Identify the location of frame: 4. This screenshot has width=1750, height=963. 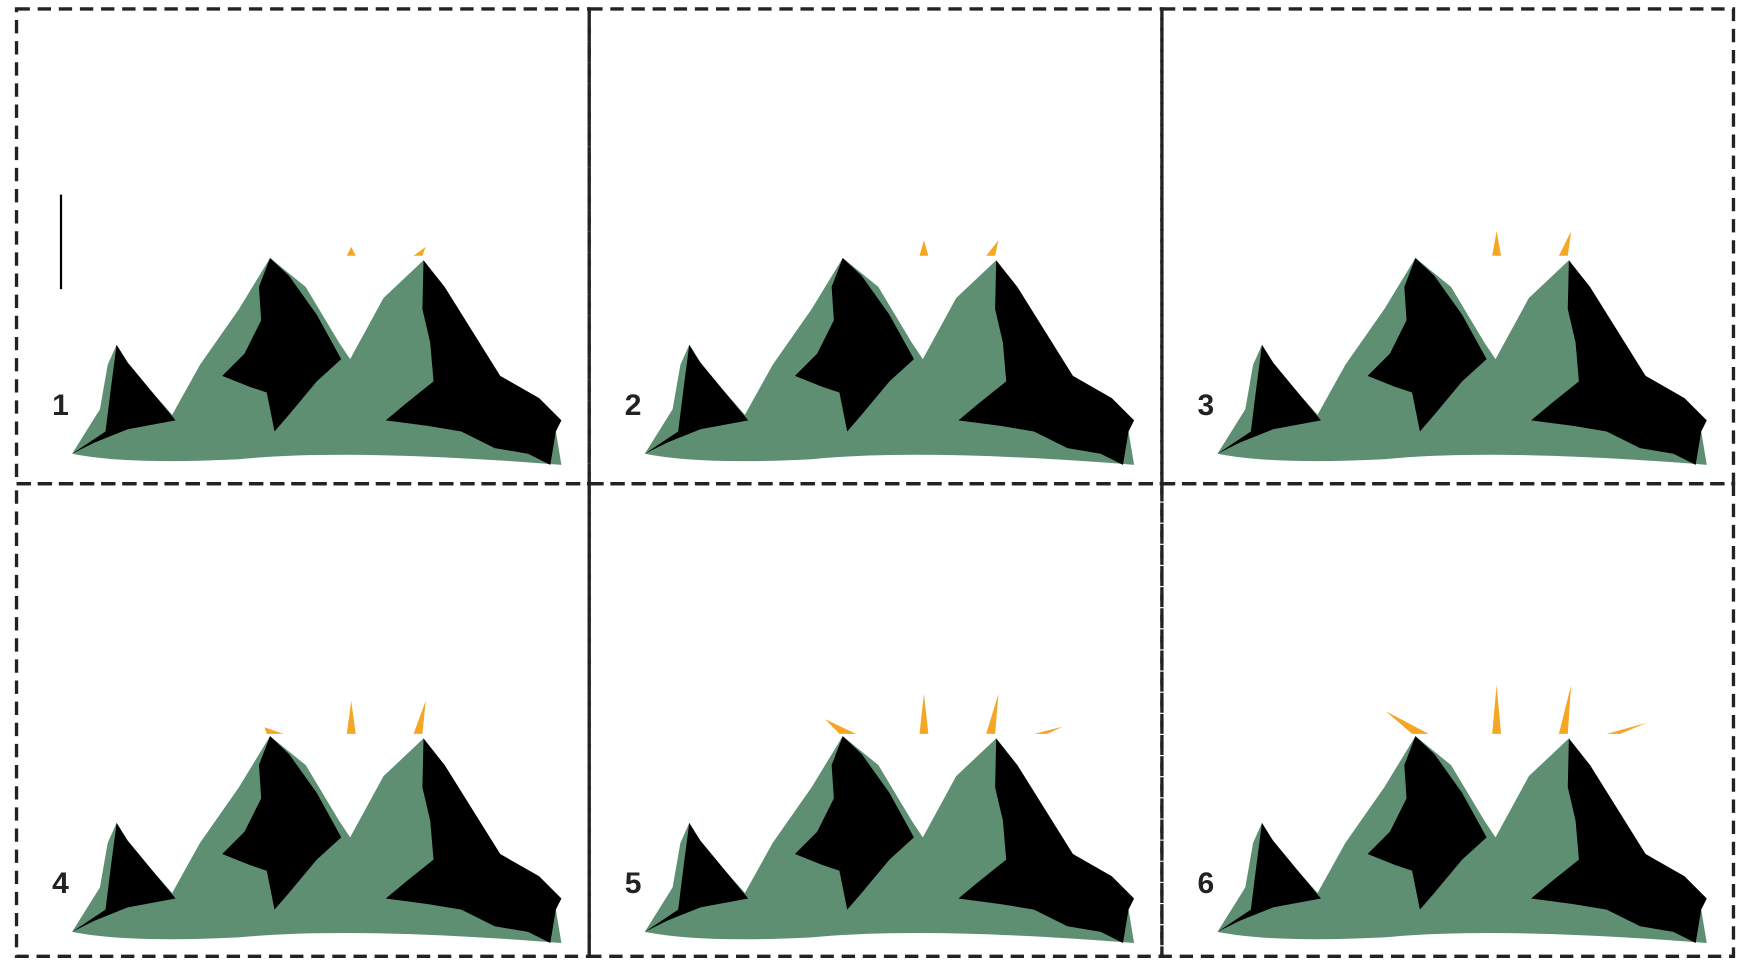
(307, 821).